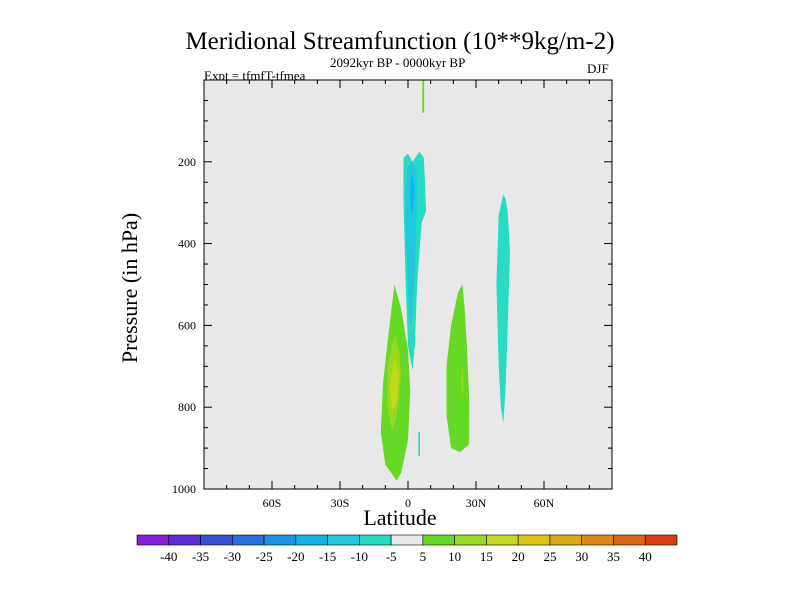  I want to click on colorbar-label: 25, so click(549, 556).